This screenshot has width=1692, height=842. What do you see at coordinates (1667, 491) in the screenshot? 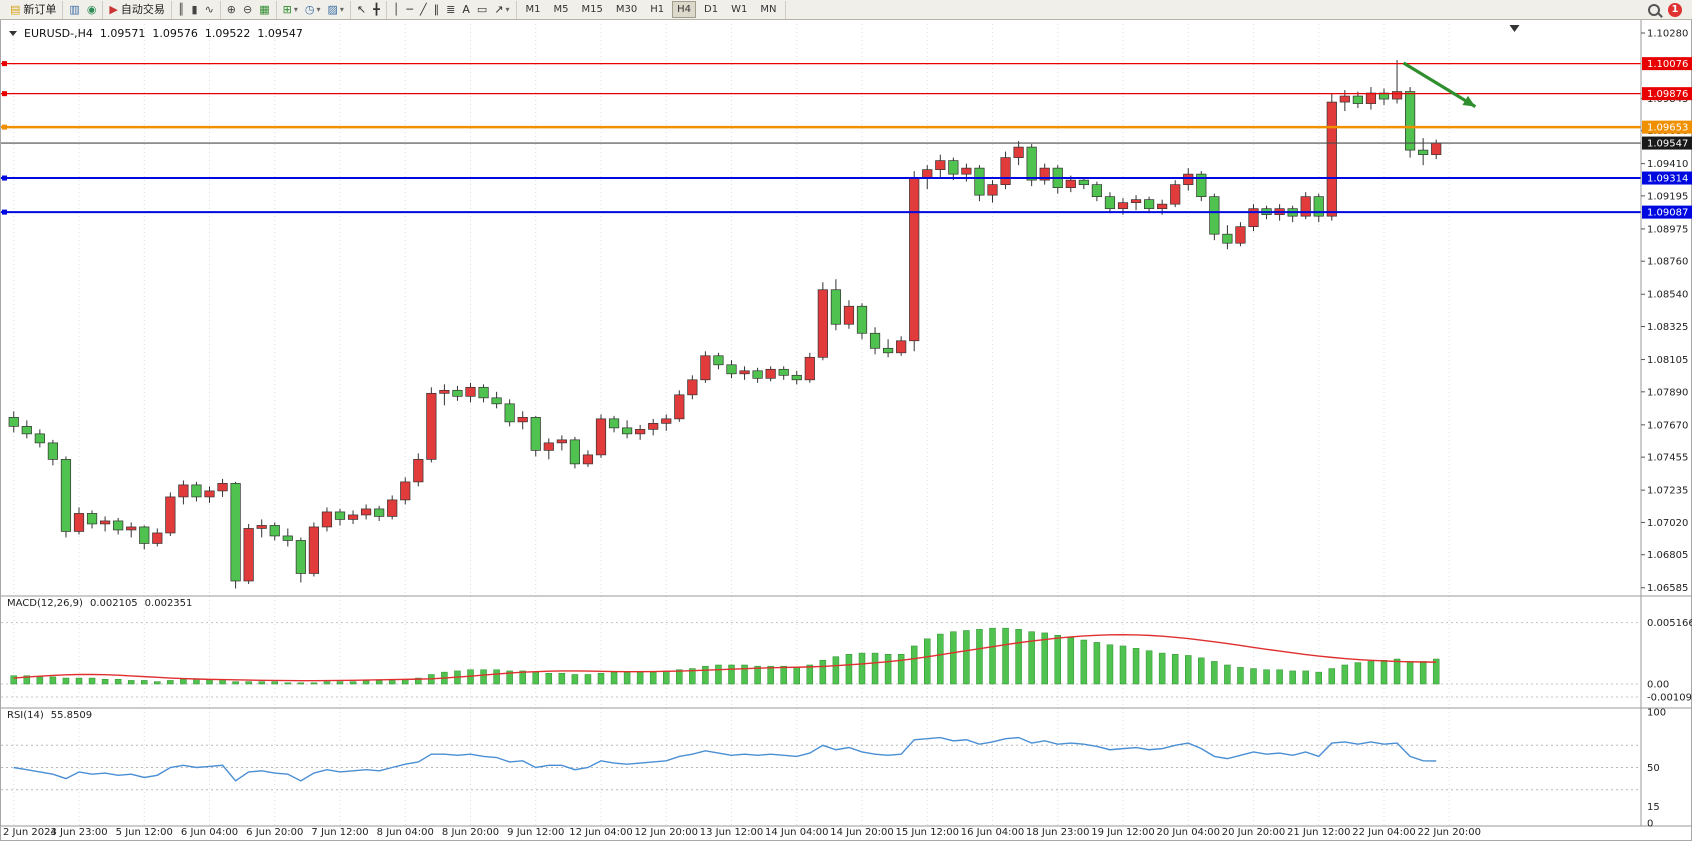
I see `svg-text: 1.07235` at bounding box center [1667, 491].